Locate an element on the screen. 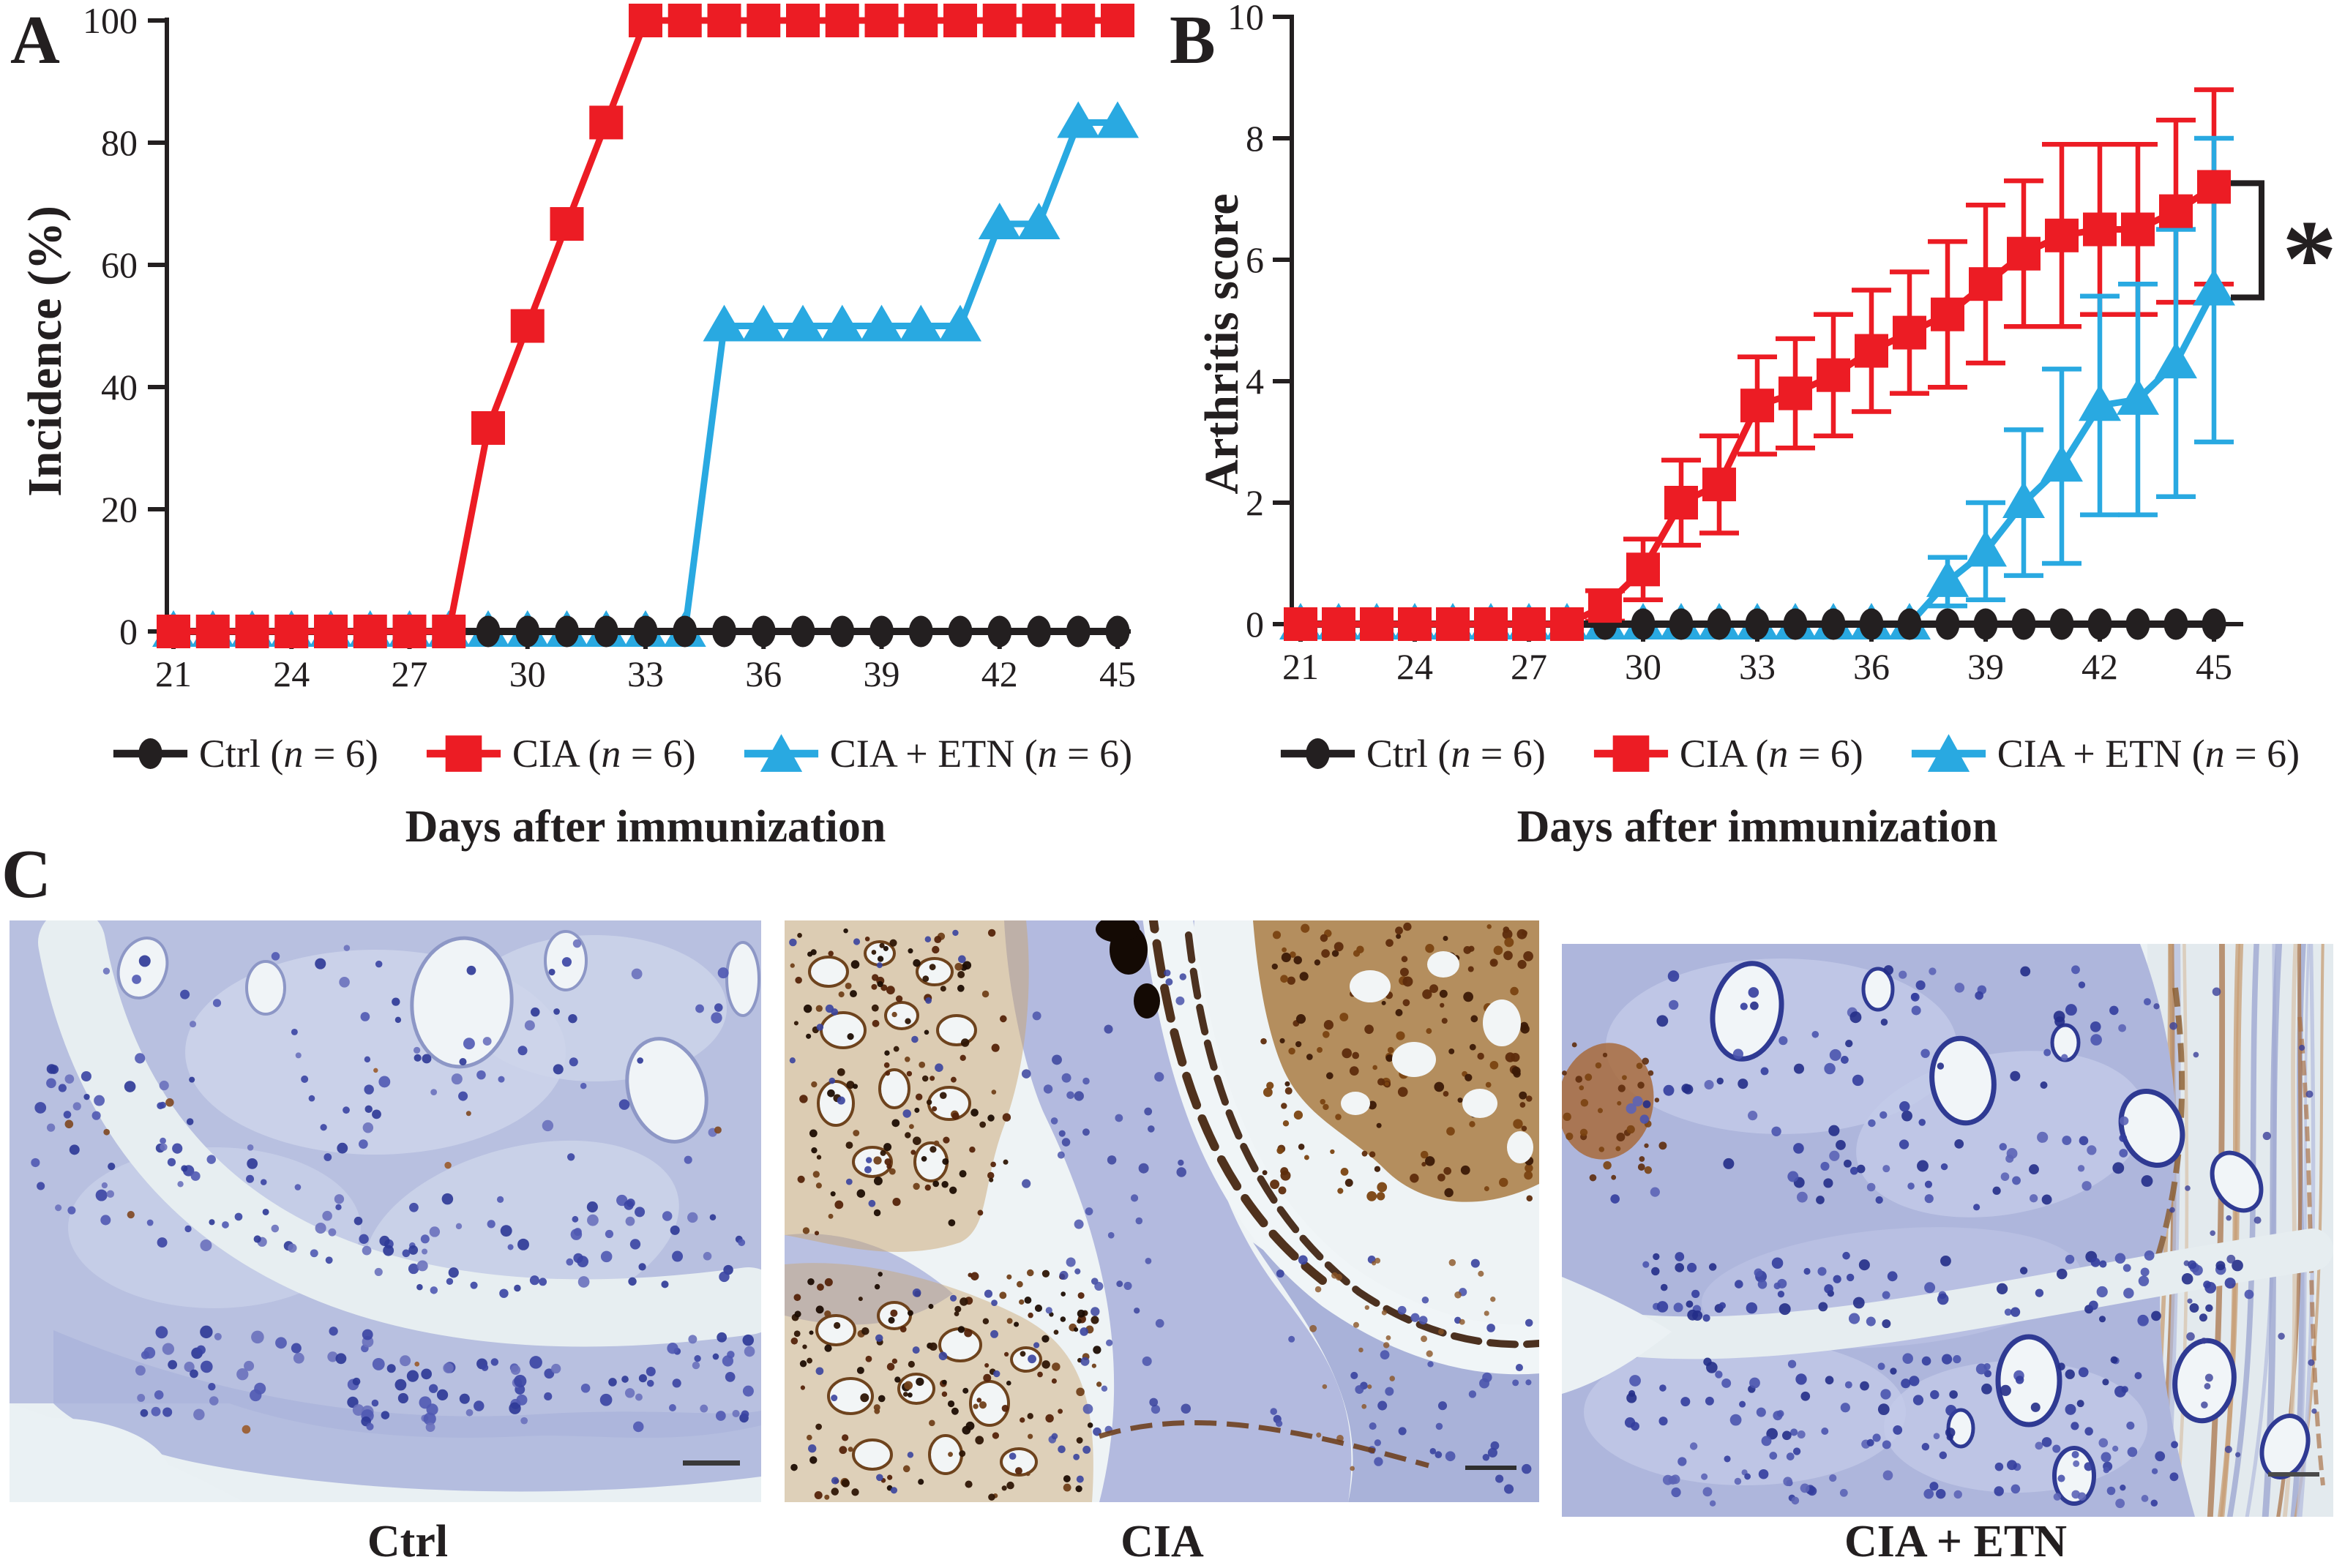  svg-text: 2 is located at coordinates (1255, 503).